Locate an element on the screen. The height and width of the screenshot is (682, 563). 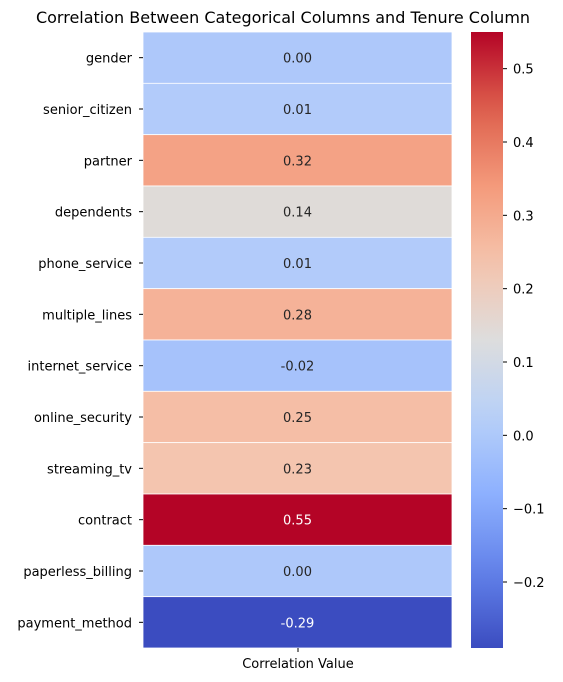
cell-value-label: 0.32 is located at coordinates (297, 161).